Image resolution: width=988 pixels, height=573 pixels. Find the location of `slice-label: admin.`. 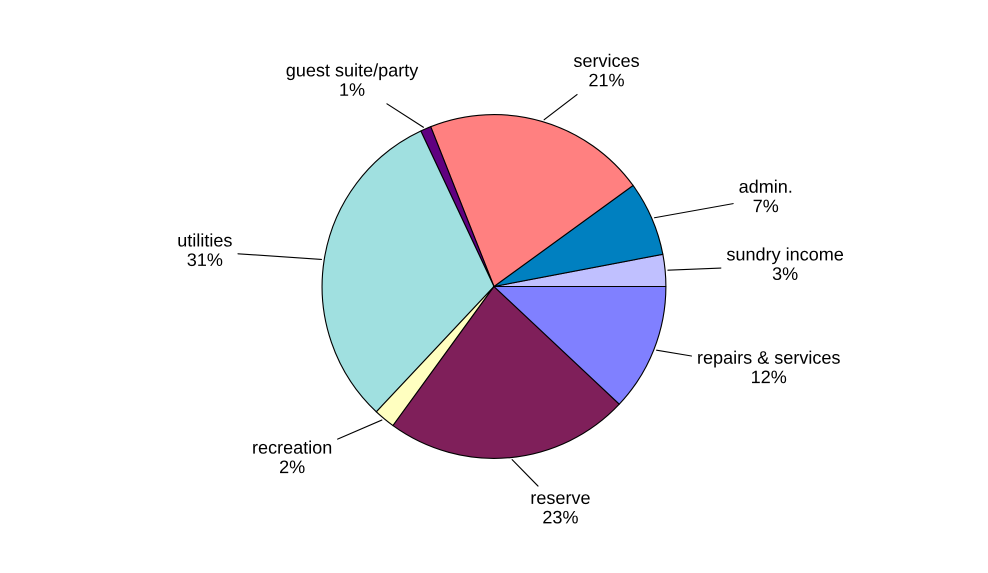

slice-label: admin. is located at coordinates (765, 186).